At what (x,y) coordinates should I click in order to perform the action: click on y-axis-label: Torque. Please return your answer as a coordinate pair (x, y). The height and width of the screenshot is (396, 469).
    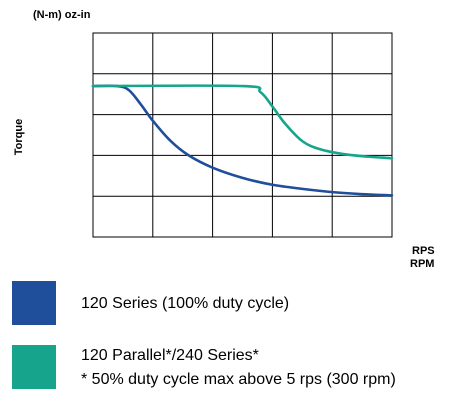
    Looking at the image, I should click on (19, 137).